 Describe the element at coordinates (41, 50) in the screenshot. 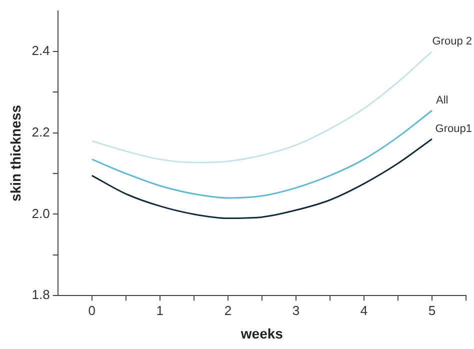

I see `y-tick-label: 2.4` at that location.